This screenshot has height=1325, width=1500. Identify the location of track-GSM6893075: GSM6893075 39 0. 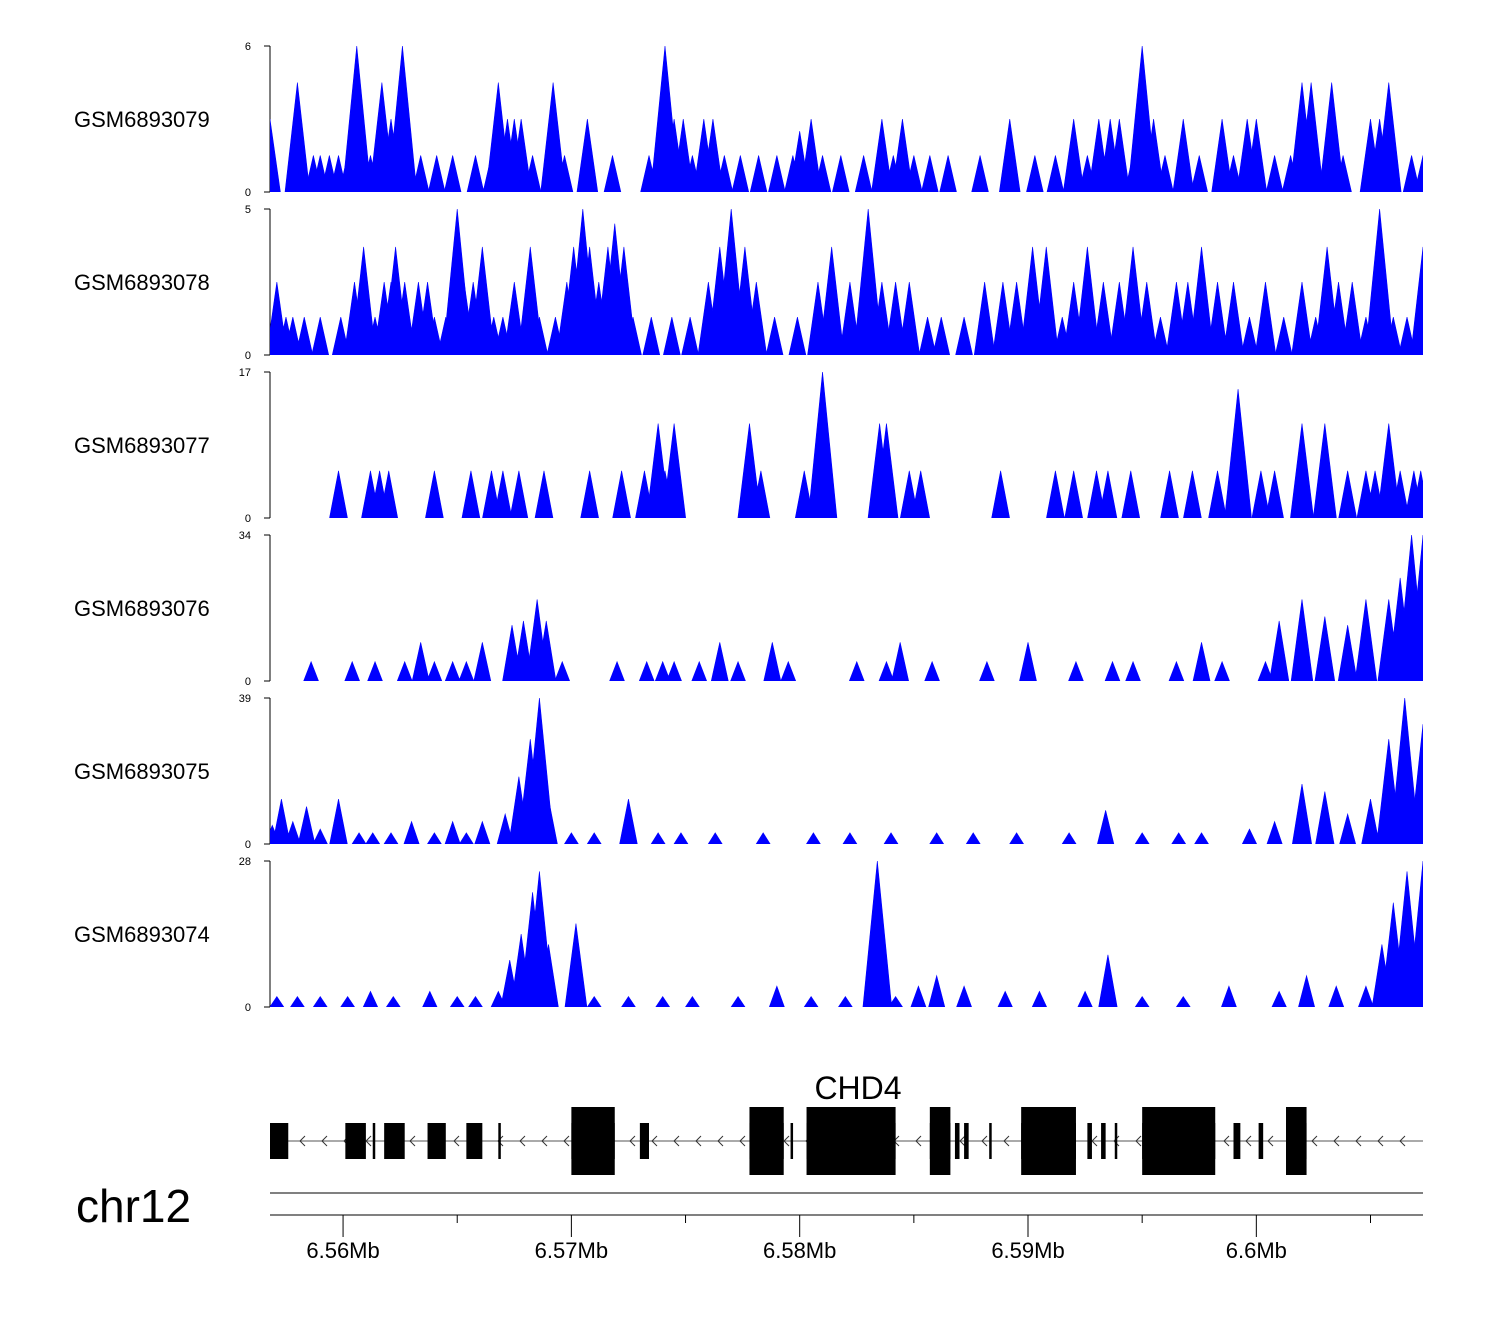
(748, 772).